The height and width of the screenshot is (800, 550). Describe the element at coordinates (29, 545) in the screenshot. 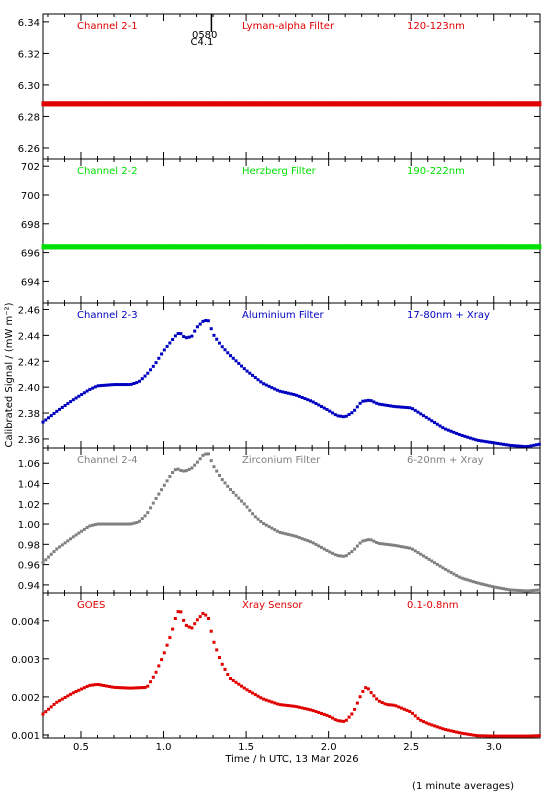

I see `y-tick-label: 0.98` at that location.